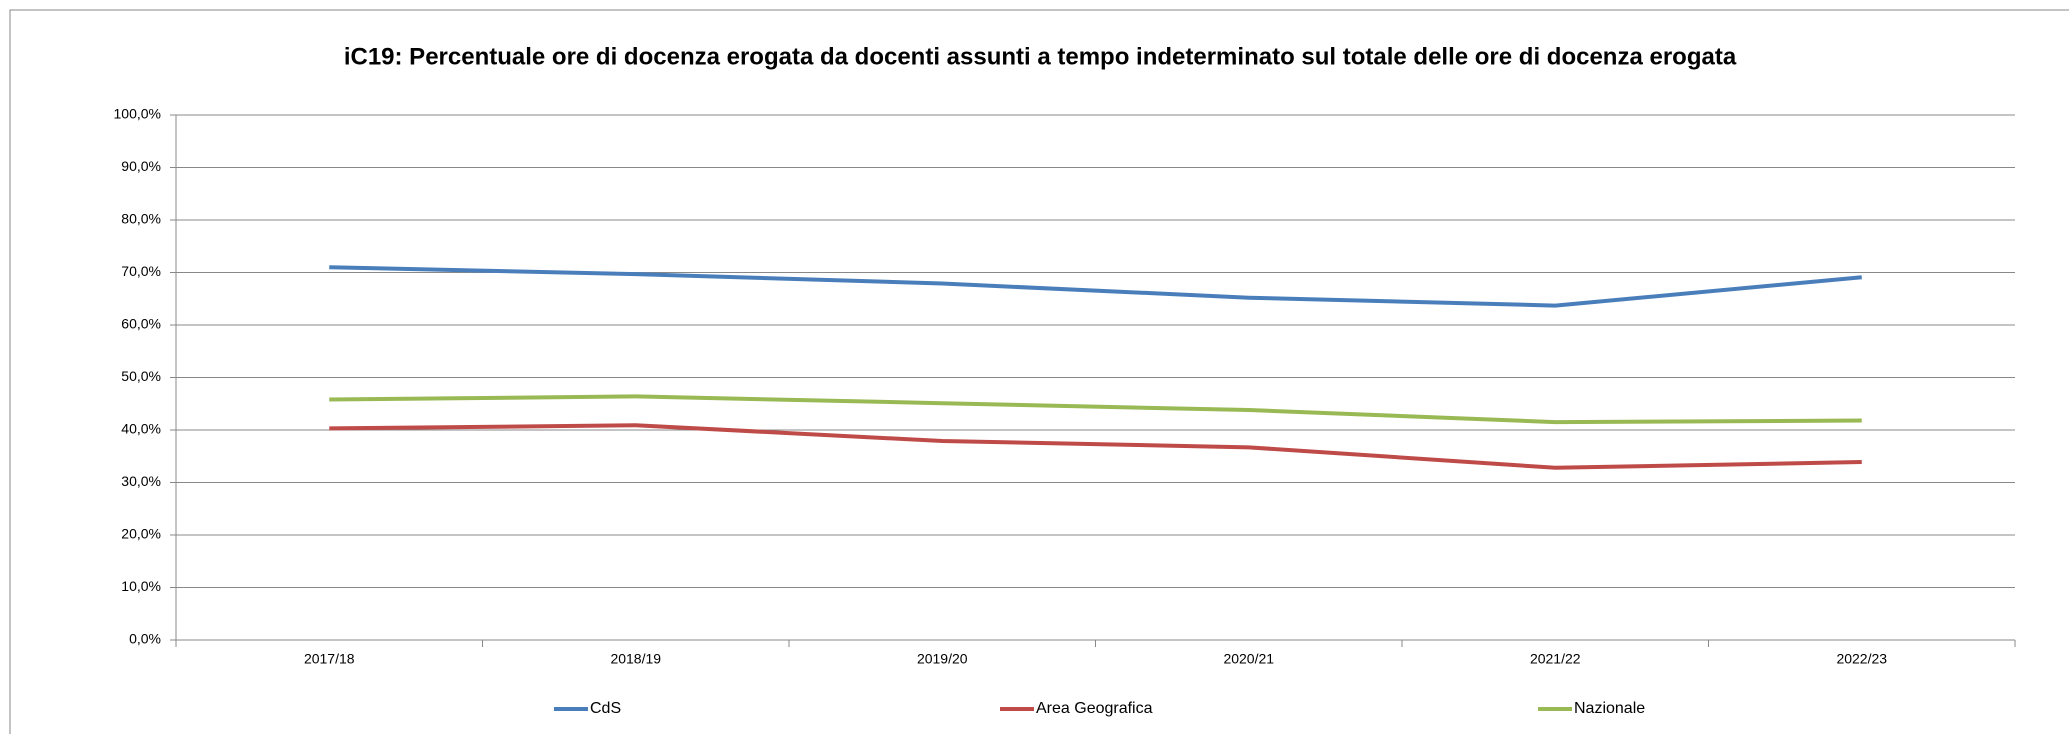 The width and height of the screenshot is (2069, 734). I want to click on x-tick-label: 2019/20, so click(942, 659).